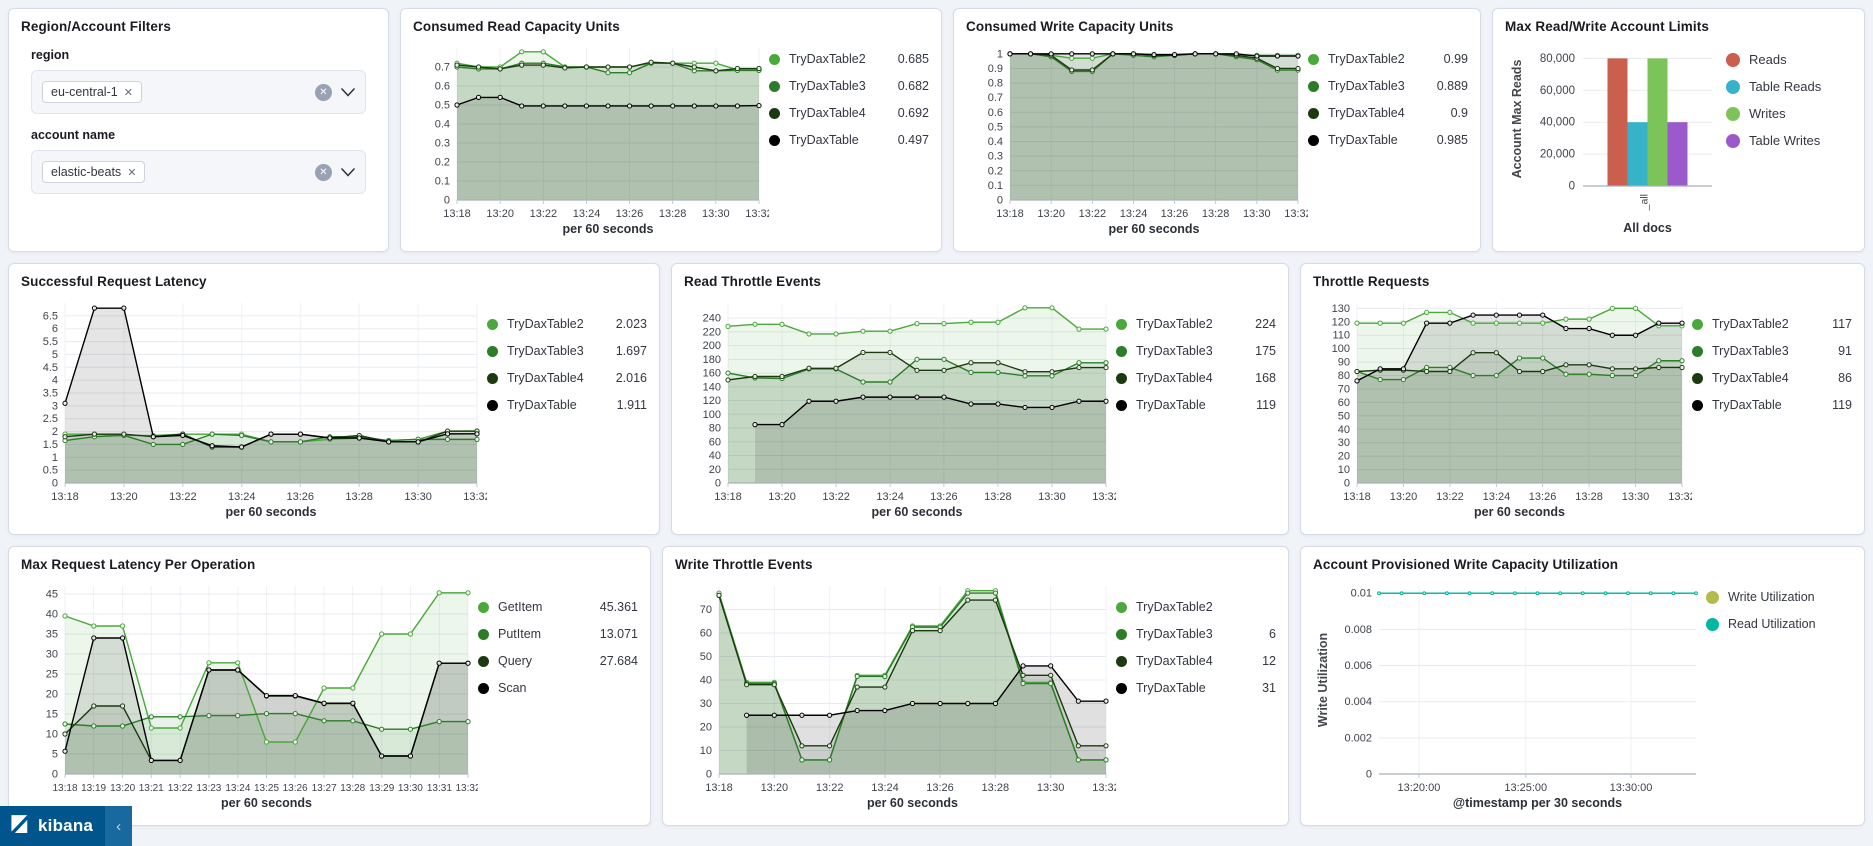 The width and height of the screenshot is (1873, 846). What do you see at coordinates (242, 497) in the screenshot?
I see `svg-text: 13:24` at bounding box center [242, 497].